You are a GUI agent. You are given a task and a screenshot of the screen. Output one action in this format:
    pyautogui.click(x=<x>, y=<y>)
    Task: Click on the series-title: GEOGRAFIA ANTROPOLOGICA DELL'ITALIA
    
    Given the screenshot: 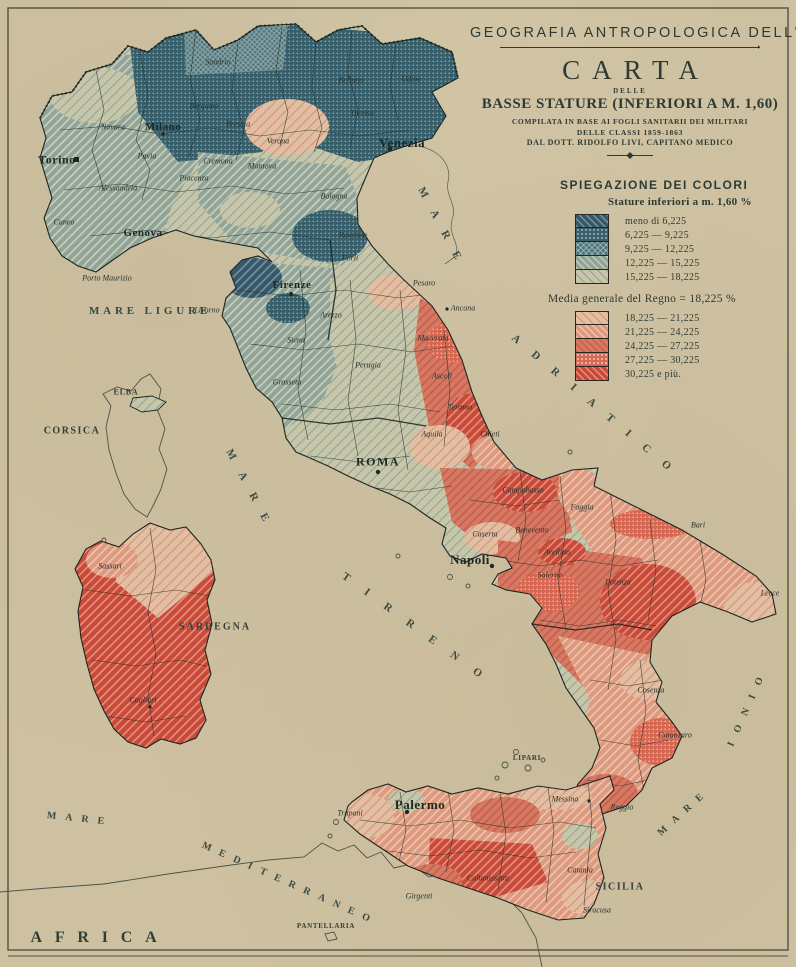 What is the action you would take?
    pyautogui.click(x=633, y=33)
    